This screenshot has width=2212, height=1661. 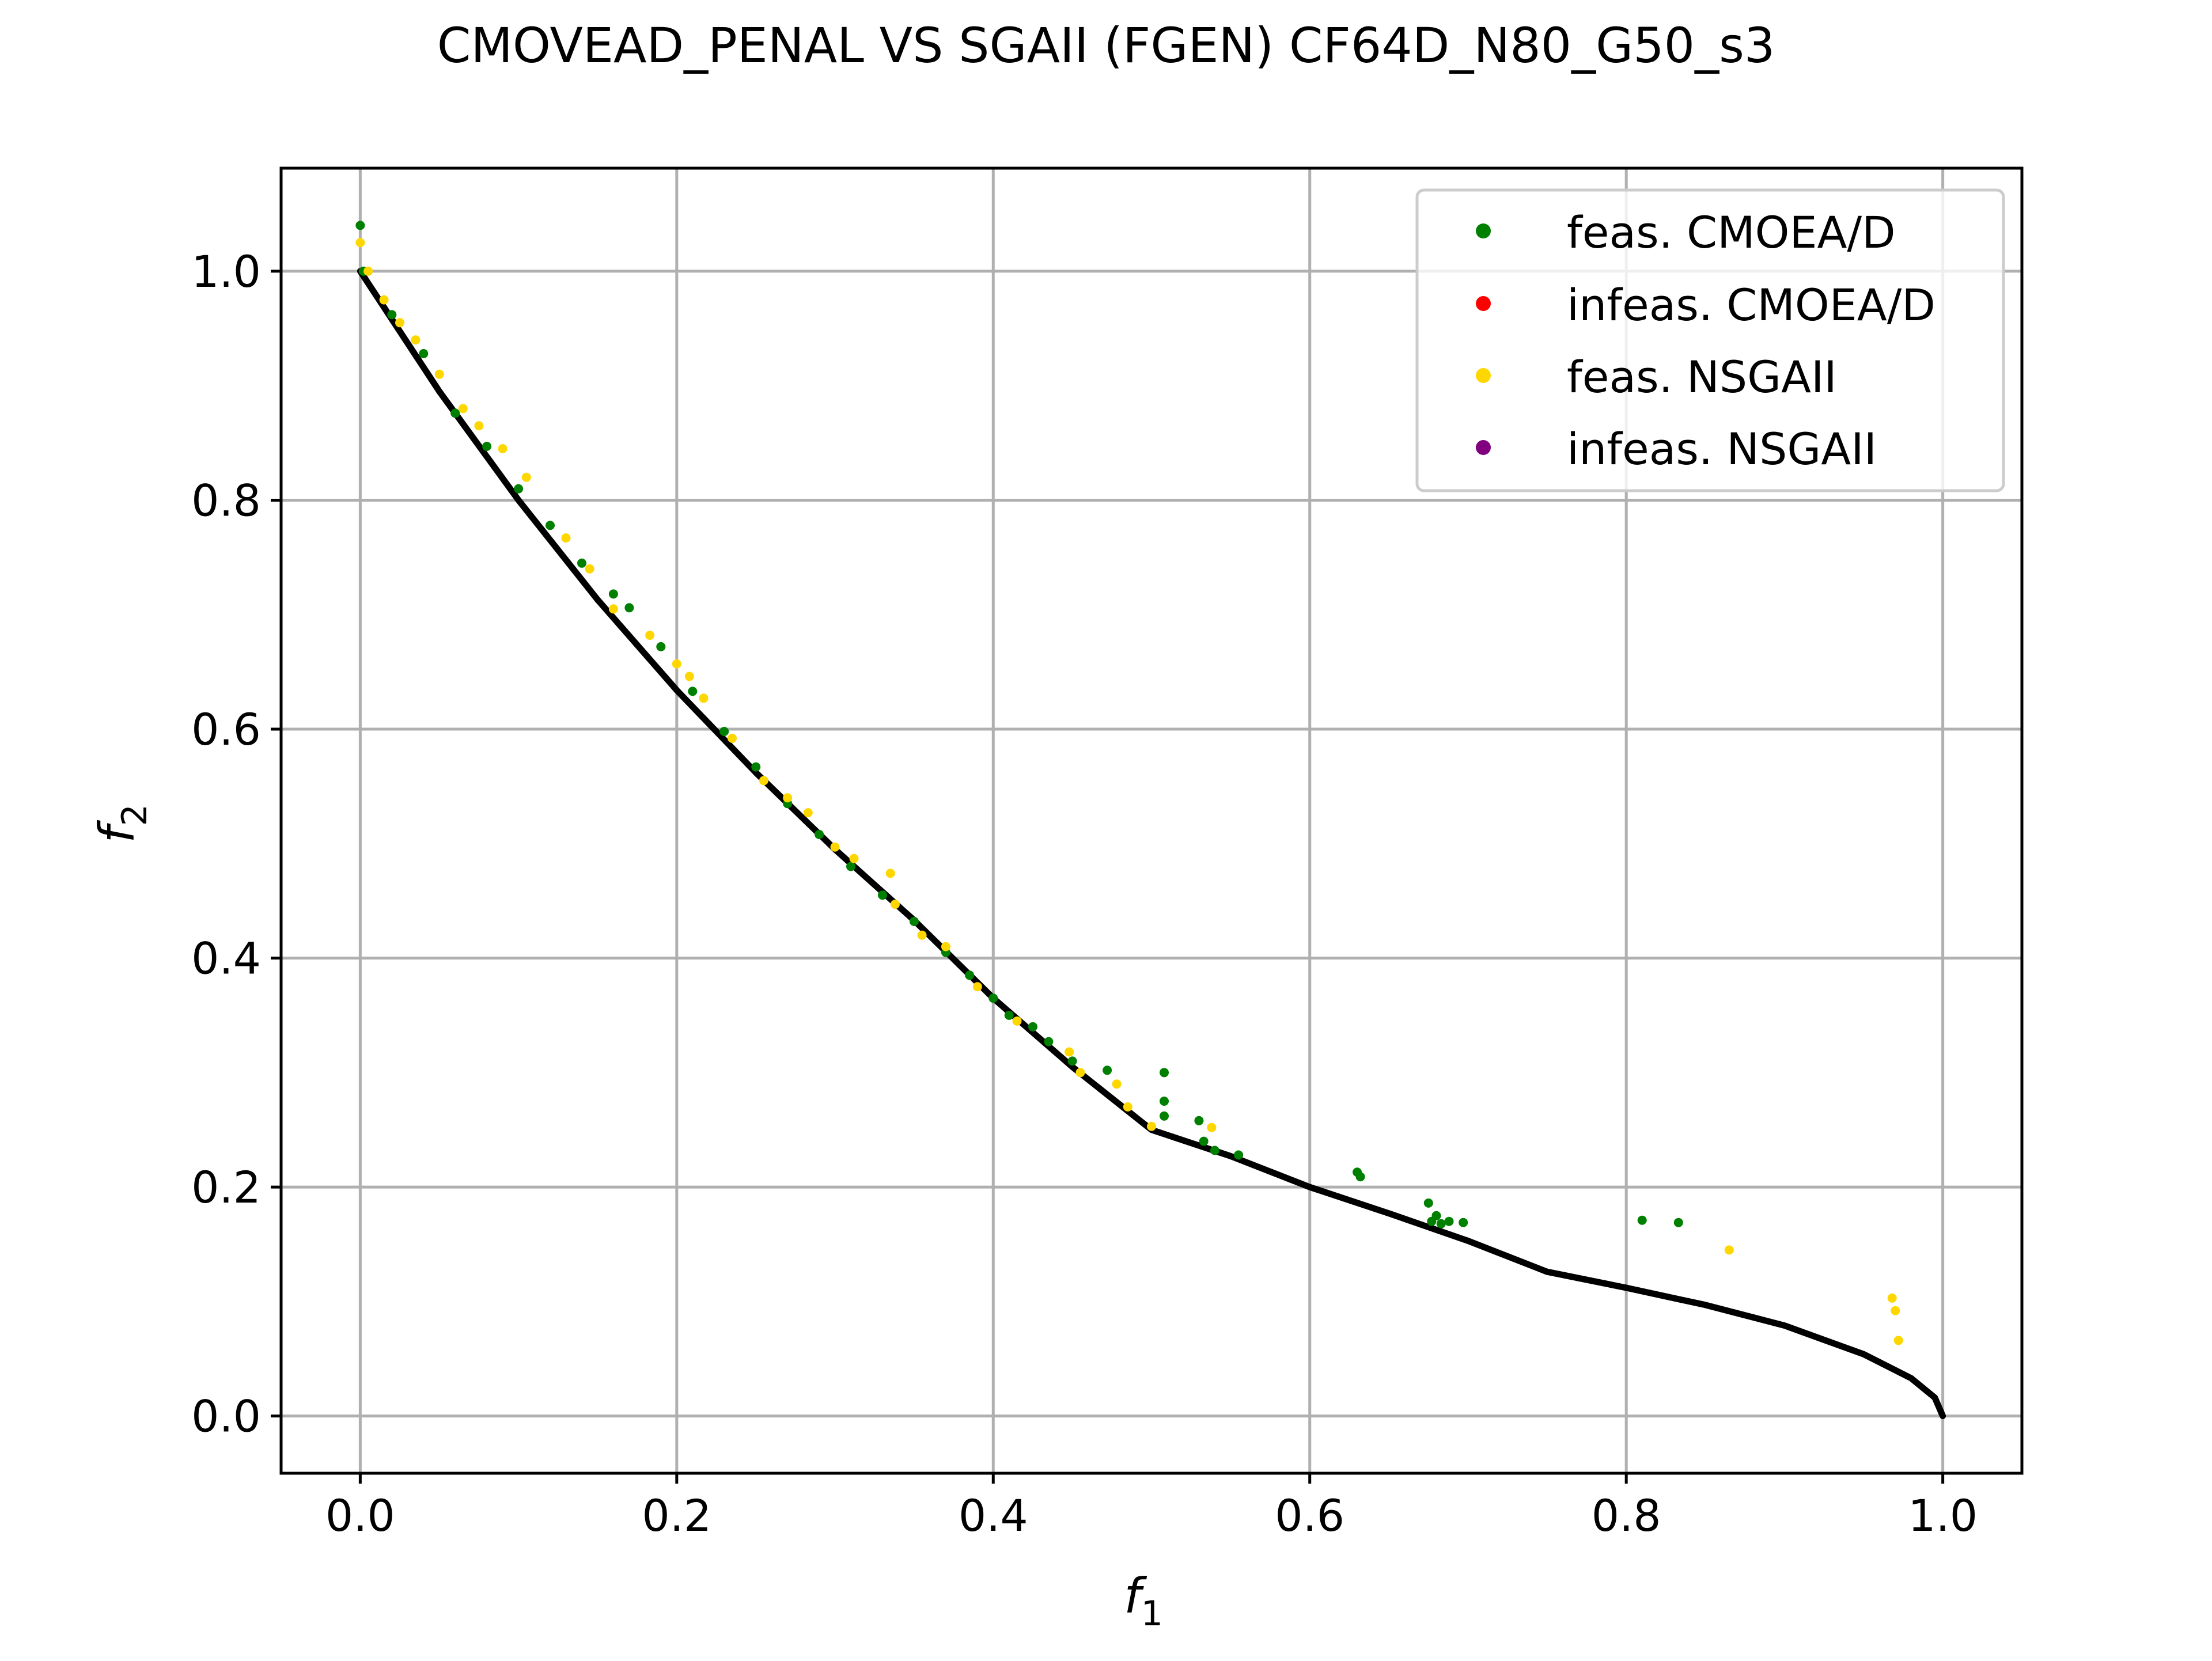 I want to click on y-tick-label: 0.2, so click(x=226, y=1187).